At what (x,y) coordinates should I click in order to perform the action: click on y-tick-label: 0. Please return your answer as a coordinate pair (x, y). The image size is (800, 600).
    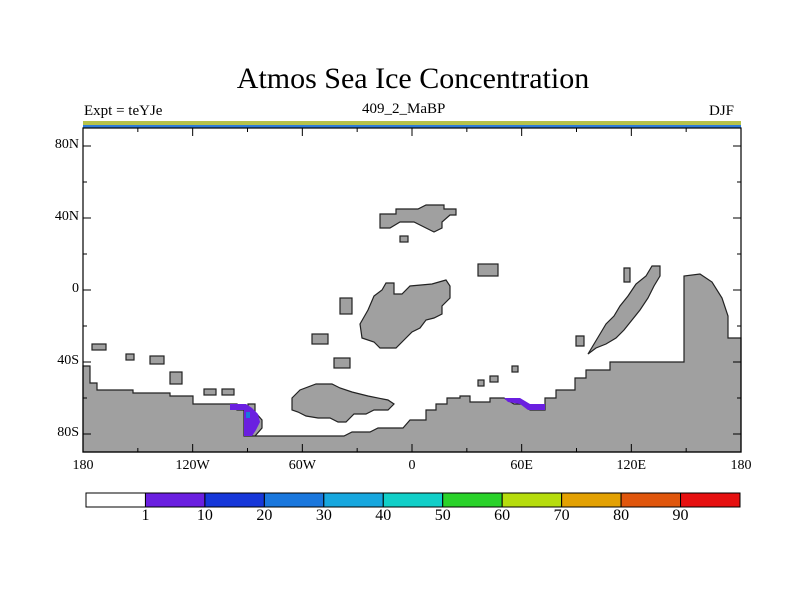
    Looking at the image, I should click on (75, 288).